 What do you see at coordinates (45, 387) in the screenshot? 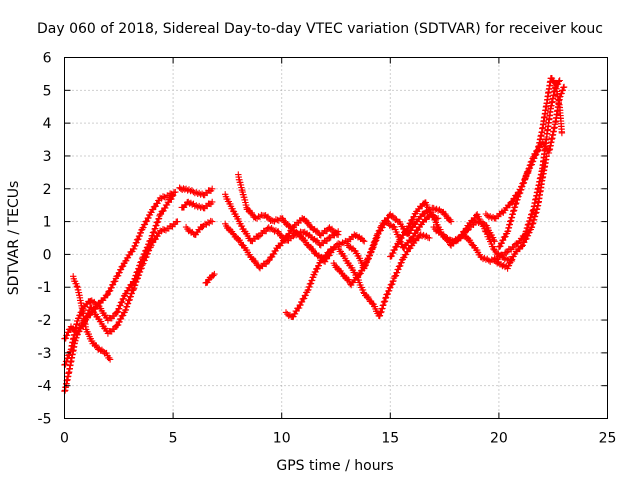
I see `y-tick-label: -4` at bounding box center [45, 387].